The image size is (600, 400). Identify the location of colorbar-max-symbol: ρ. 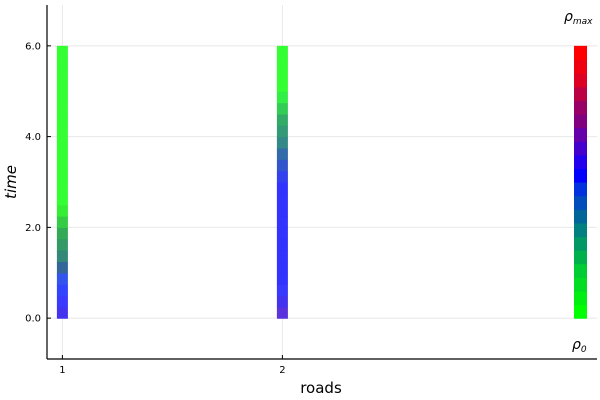
(568, 17).